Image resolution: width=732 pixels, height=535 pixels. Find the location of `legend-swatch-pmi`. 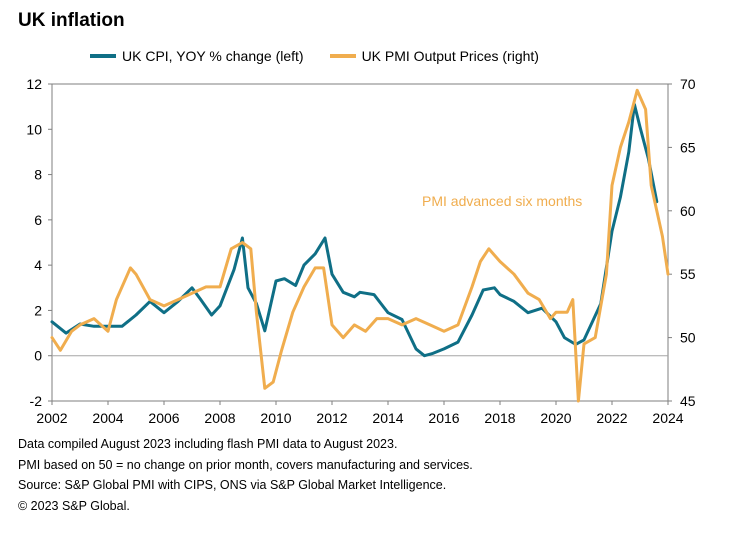

legend-swatch-pmi is located at coordinates (342, 56).